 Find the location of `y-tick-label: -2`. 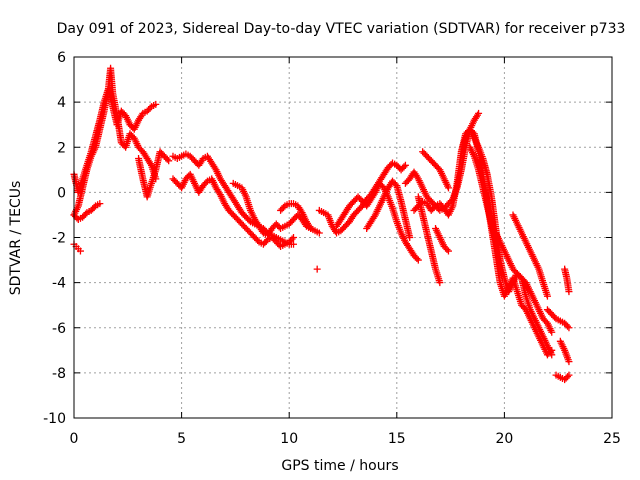

y-tick-label: -2 is located at coordinates (59, 239).